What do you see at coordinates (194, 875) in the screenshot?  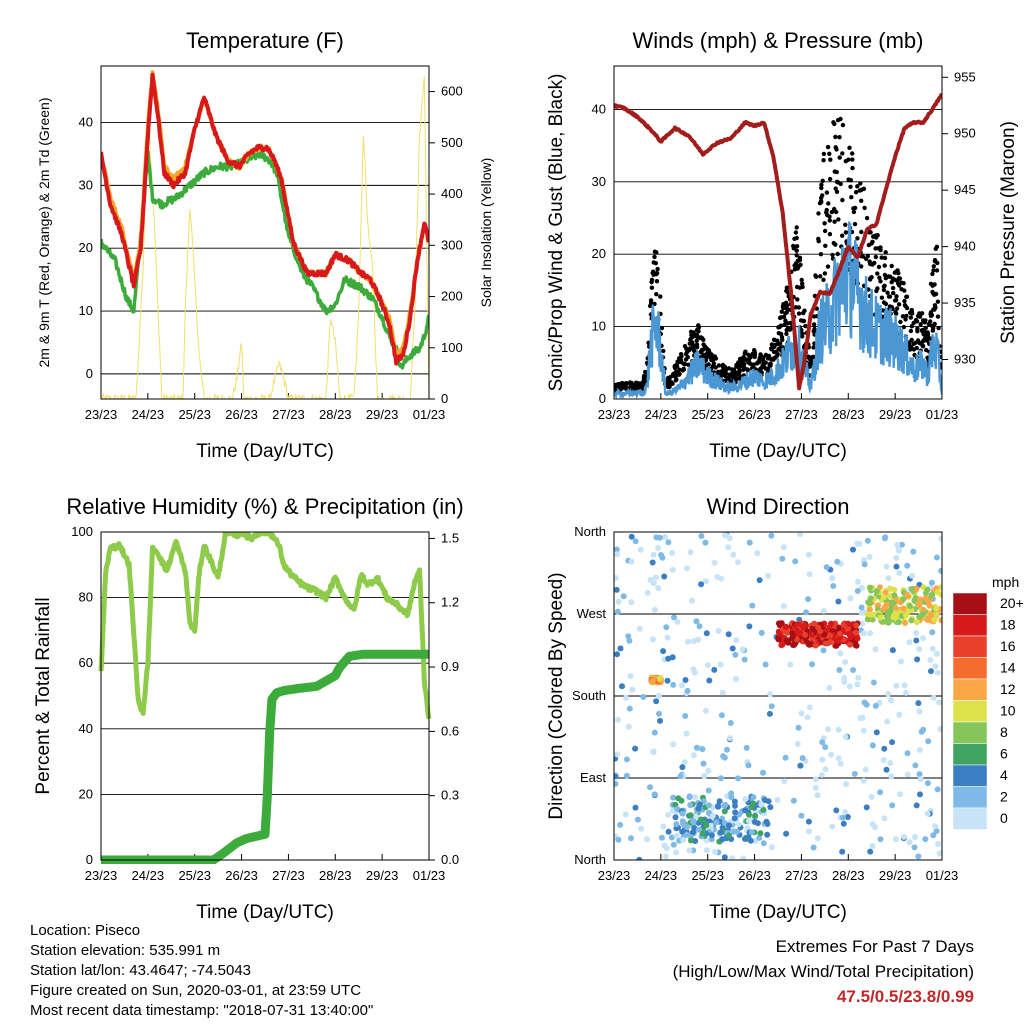 I see `humidity-xtick-label: 25/23` at bounding box center [194, 875].